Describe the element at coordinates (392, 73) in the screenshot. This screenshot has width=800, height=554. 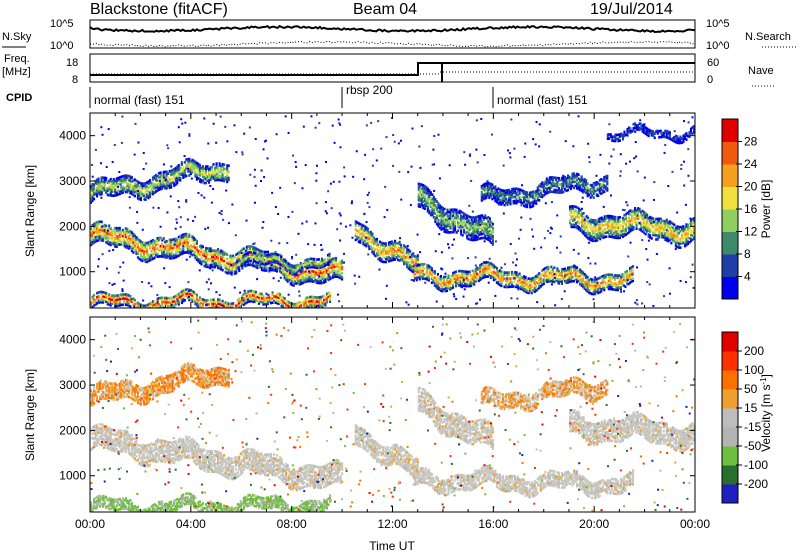
I see `nave-trace` at that location.